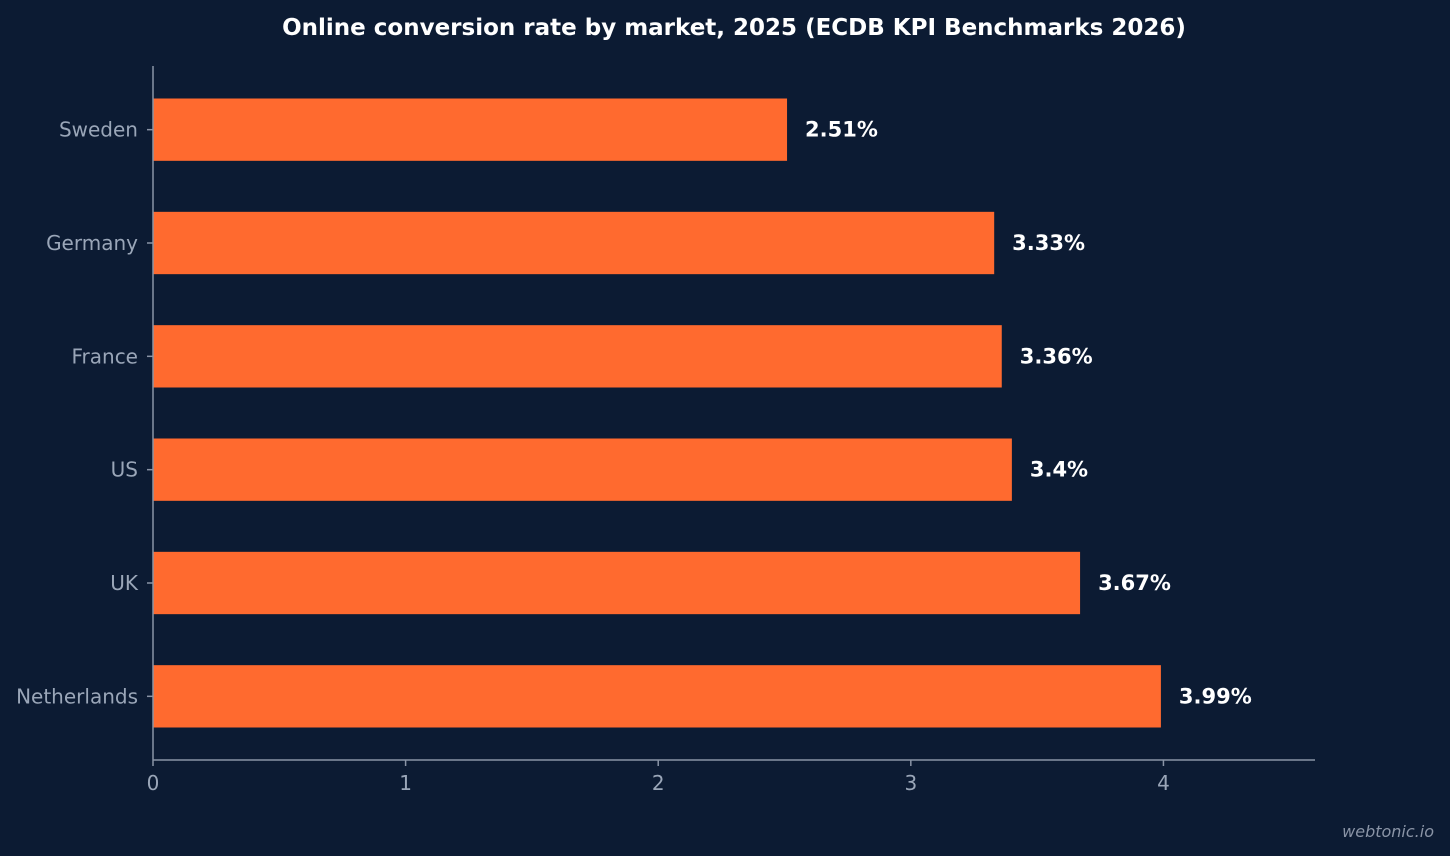 This screenshot has height=856, width=1450. Describe the element at coordinates (84, 413) in the screenshot. I see `category-labels: Sweden Germany France US UK Netherlands` at that location.